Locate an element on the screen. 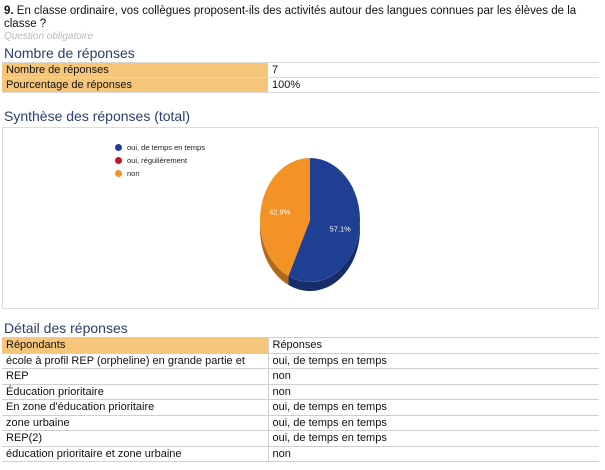  detail-row: Éducation prioritaire non is located at coordinates (300, 391).